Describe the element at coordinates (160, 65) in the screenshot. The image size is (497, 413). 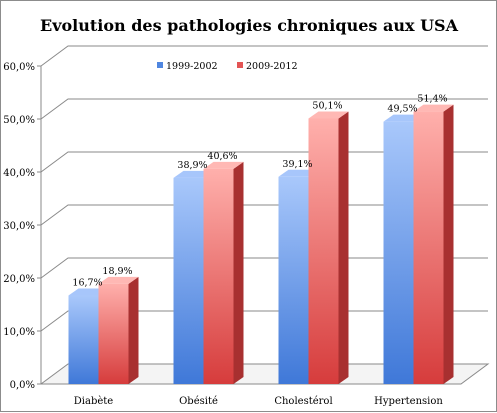
I see `legend-swatch-1999-2002` at that location.